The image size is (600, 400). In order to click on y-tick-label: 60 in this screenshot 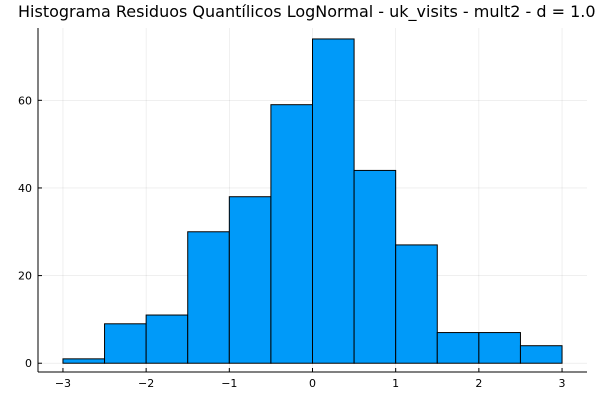, I will do `click(25, 100)`.